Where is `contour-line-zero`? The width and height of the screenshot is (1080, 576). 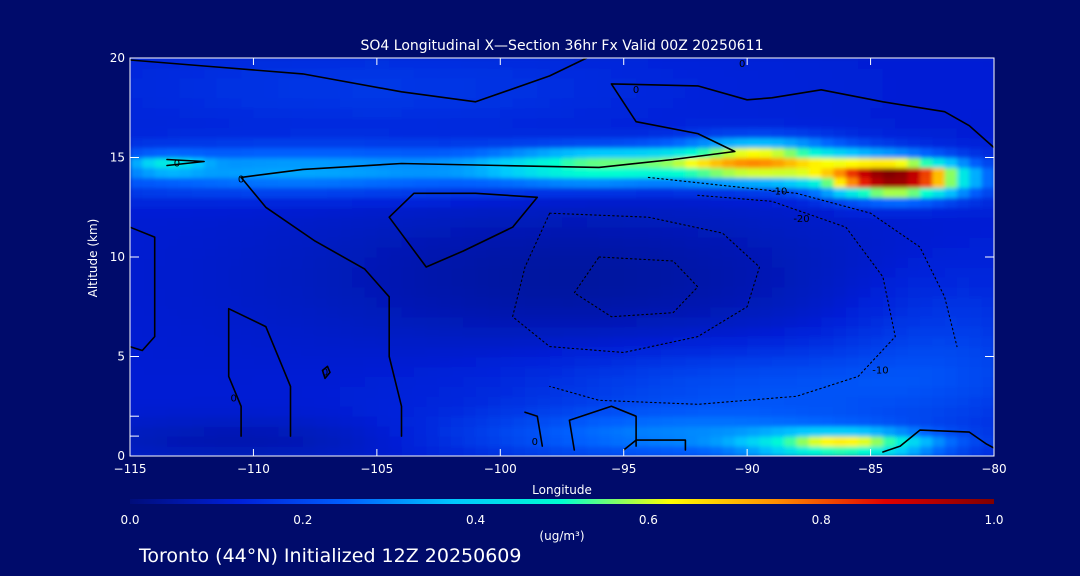
contour-line-zero is located at coordinates (602, 428).